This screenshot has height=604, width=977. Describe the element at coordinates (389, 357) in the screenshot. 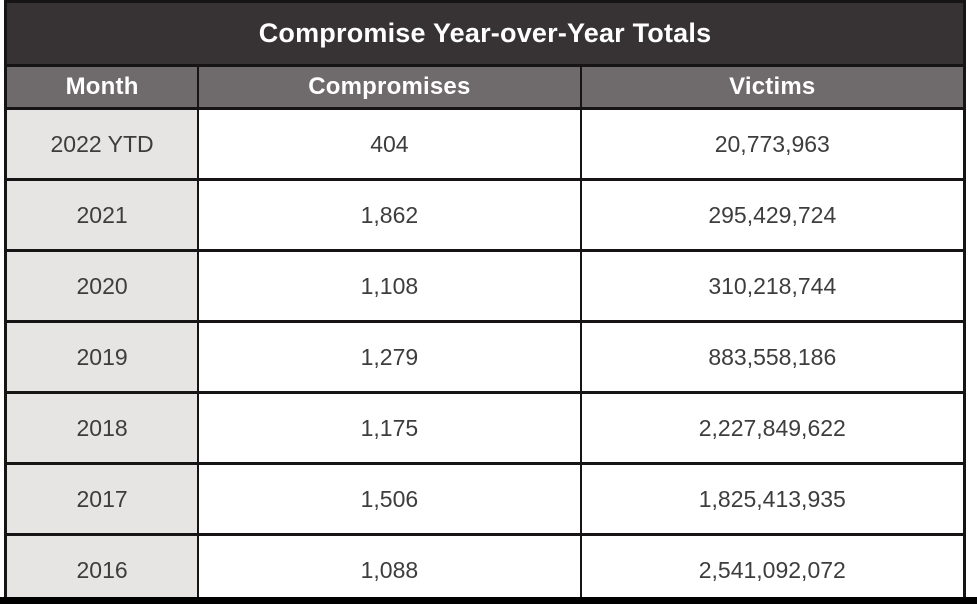

I see `compromises-cell: 1,279` at that location.